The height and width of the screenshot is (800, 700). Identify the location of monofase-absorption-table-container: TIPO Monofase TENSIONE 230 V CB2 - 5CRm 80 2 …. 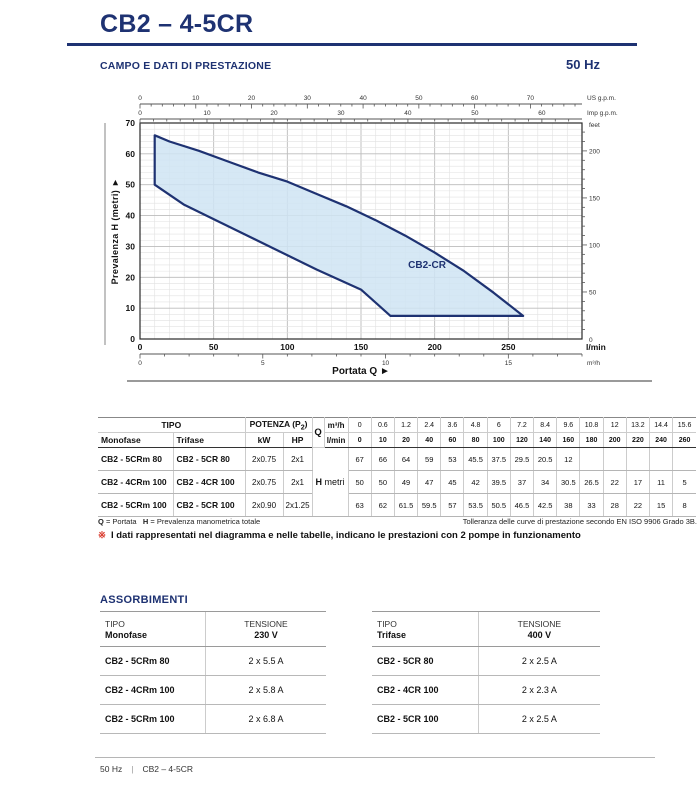
(213, 672).